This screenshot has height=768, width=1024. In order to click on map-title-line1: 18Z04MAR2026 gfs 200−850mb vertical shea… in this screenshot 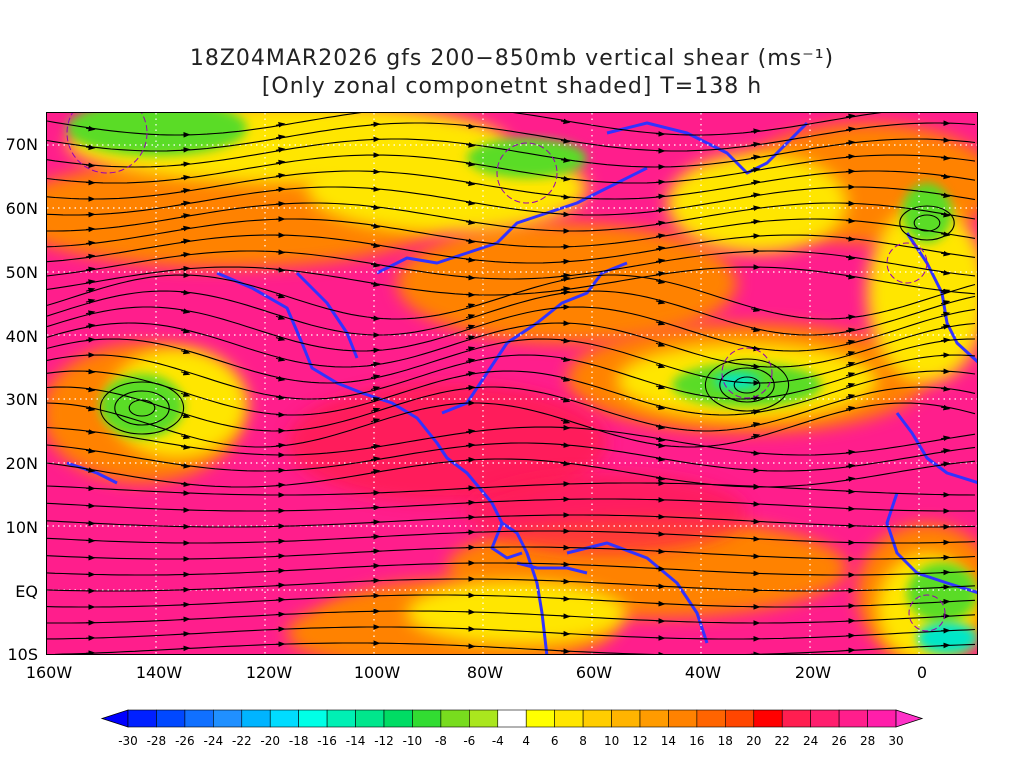, I will do `click(512, 58)`.